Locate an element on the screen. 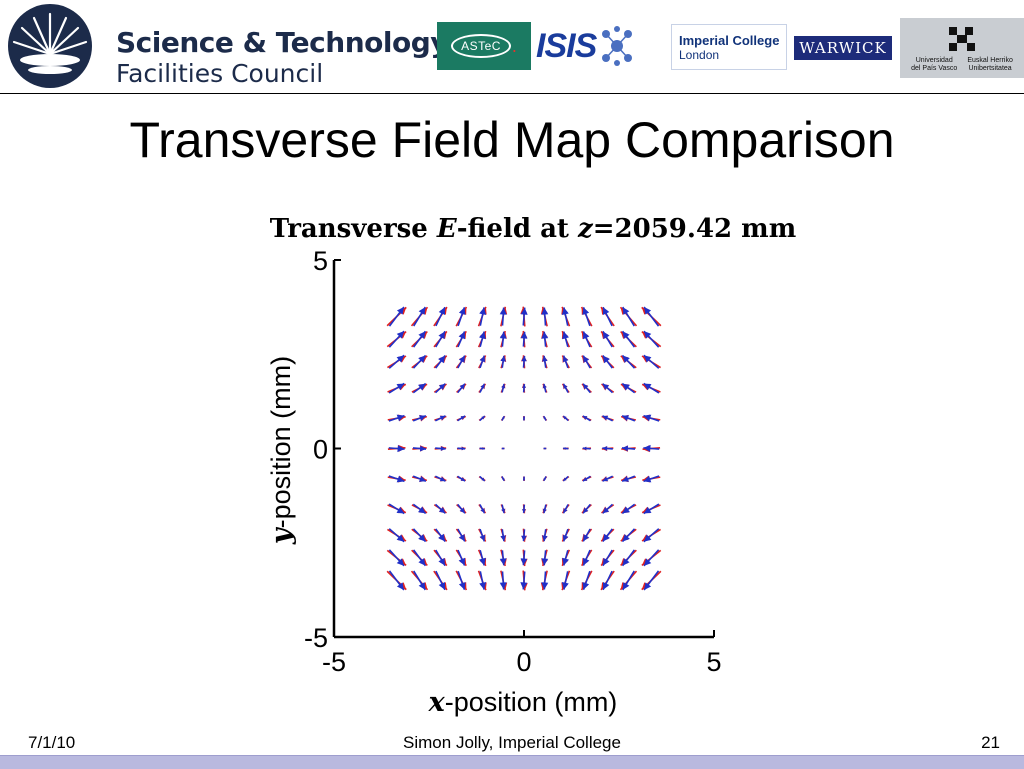 The image size is (1024, 769). y-tick-label: 5 is located at coordinates (320, 261).